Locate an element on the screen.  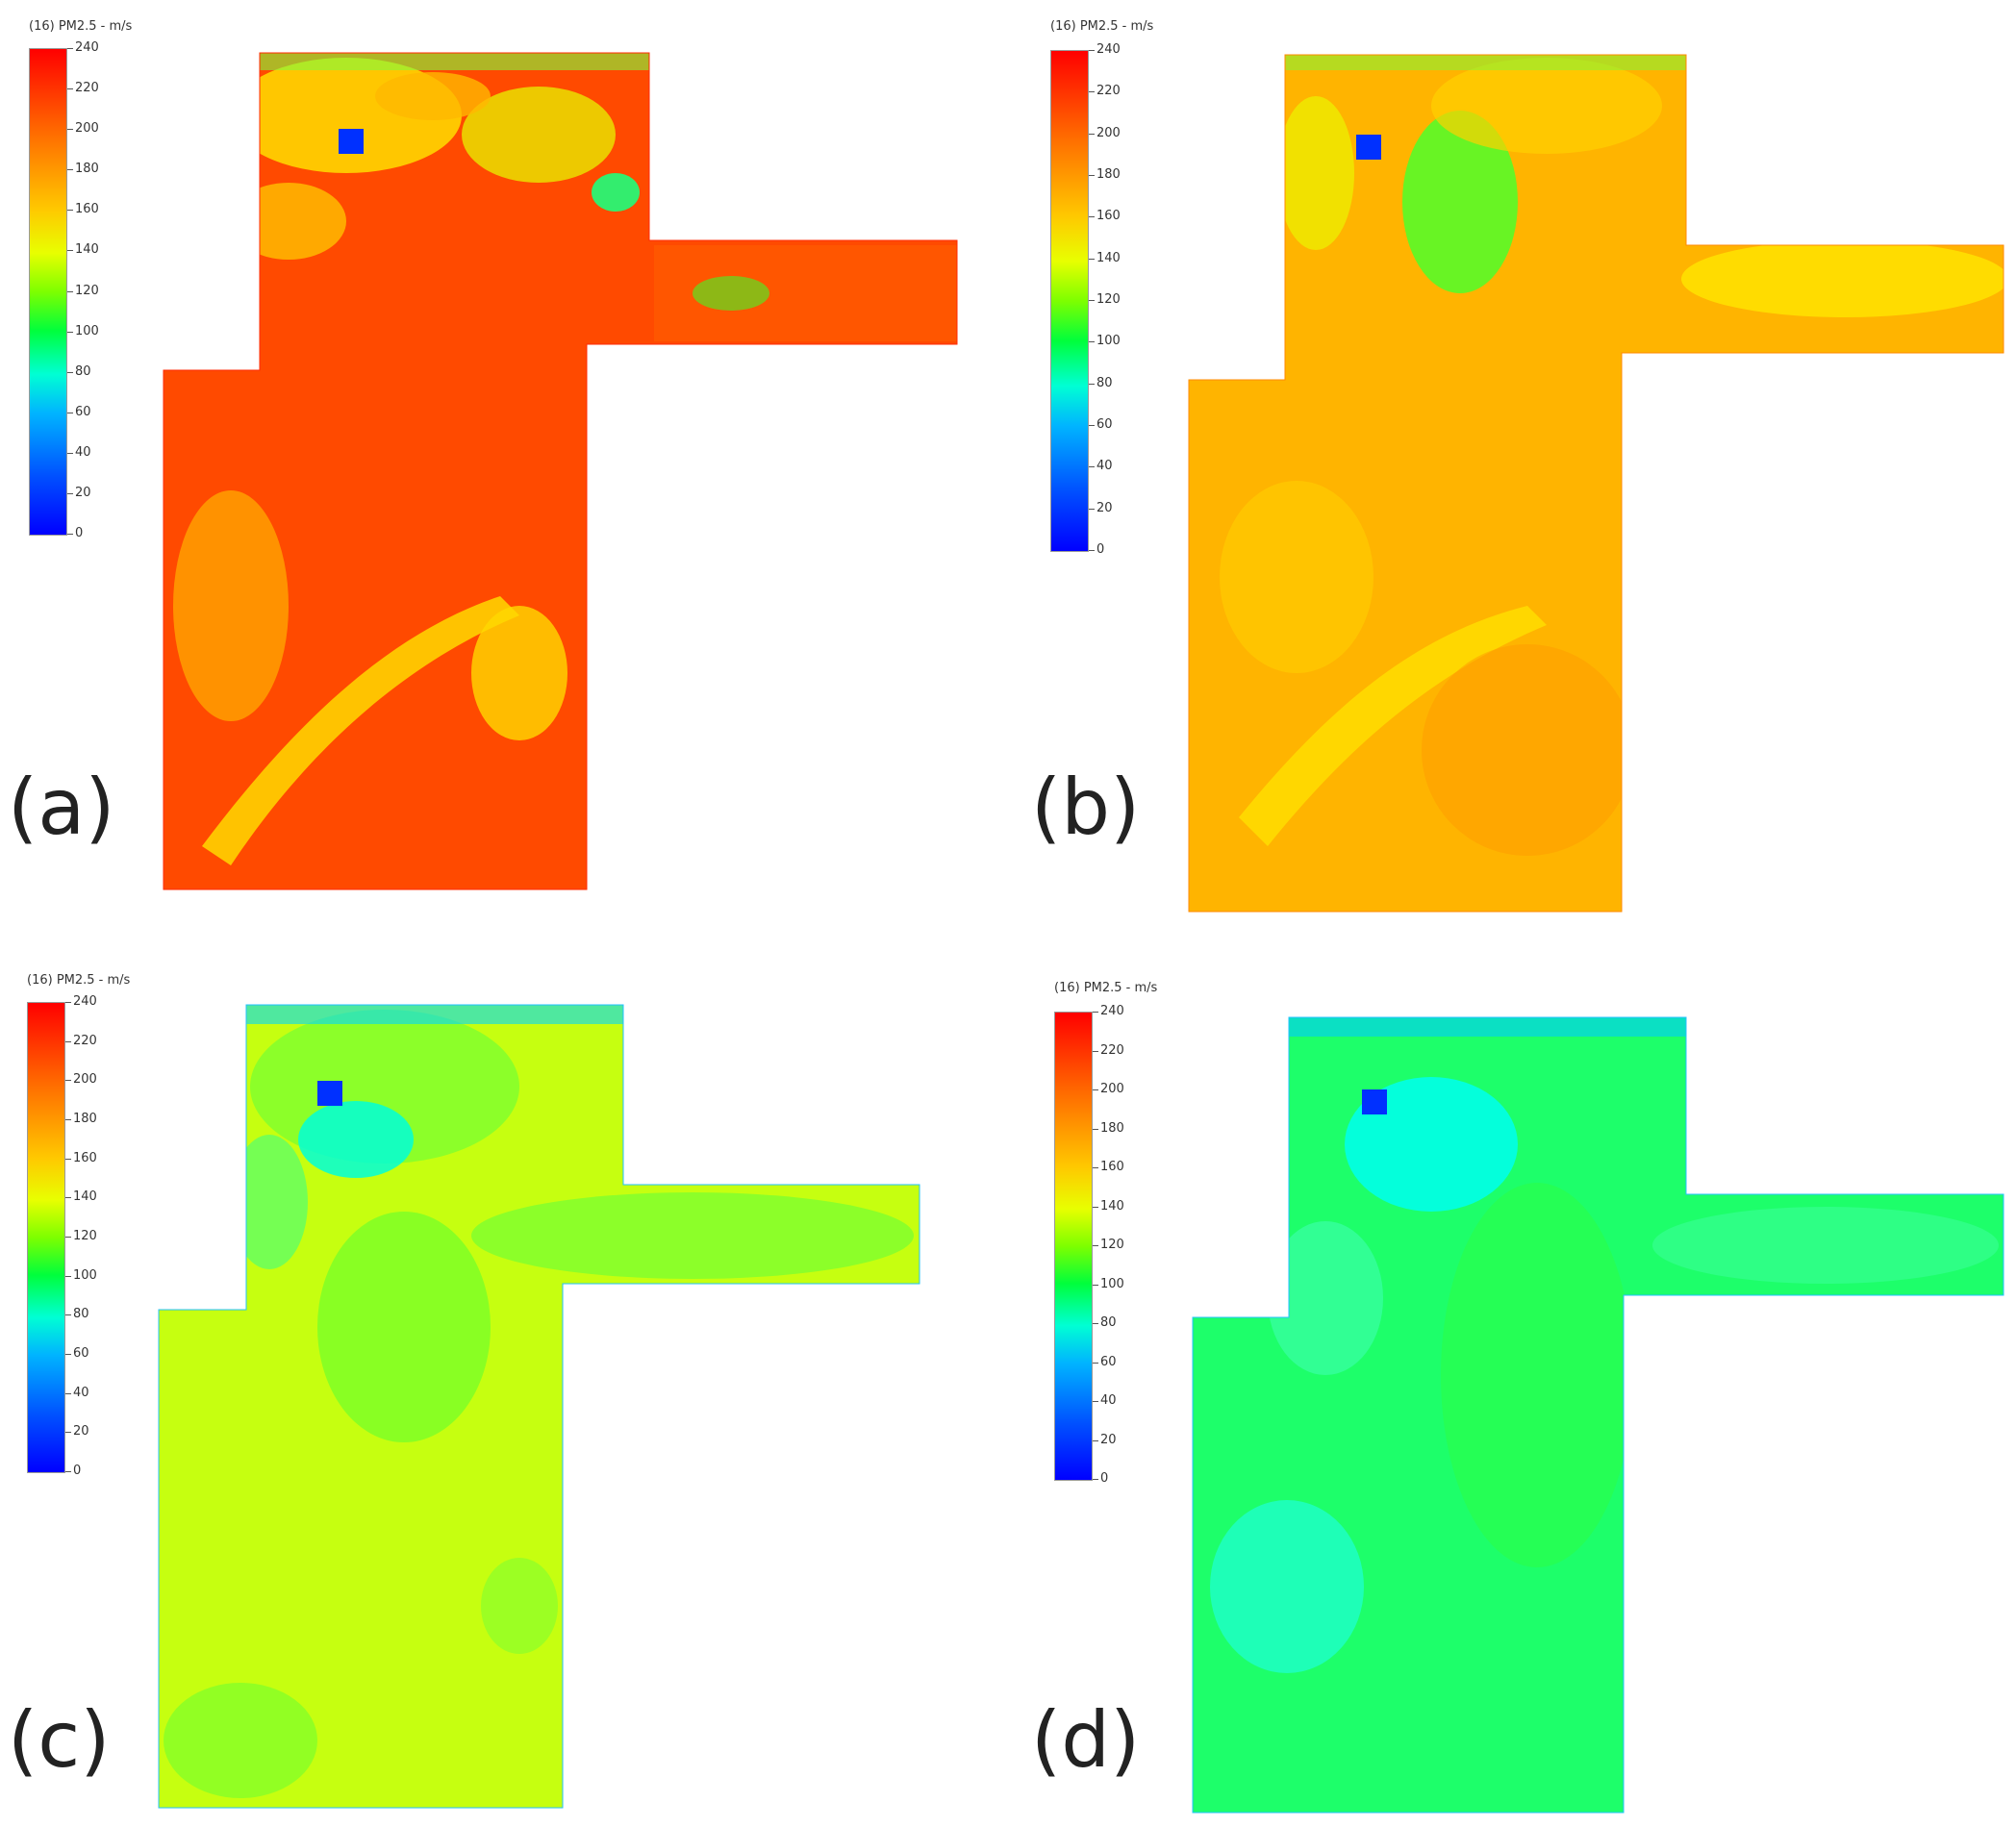
panel-label: (a) is located at coordinates (62, 807).